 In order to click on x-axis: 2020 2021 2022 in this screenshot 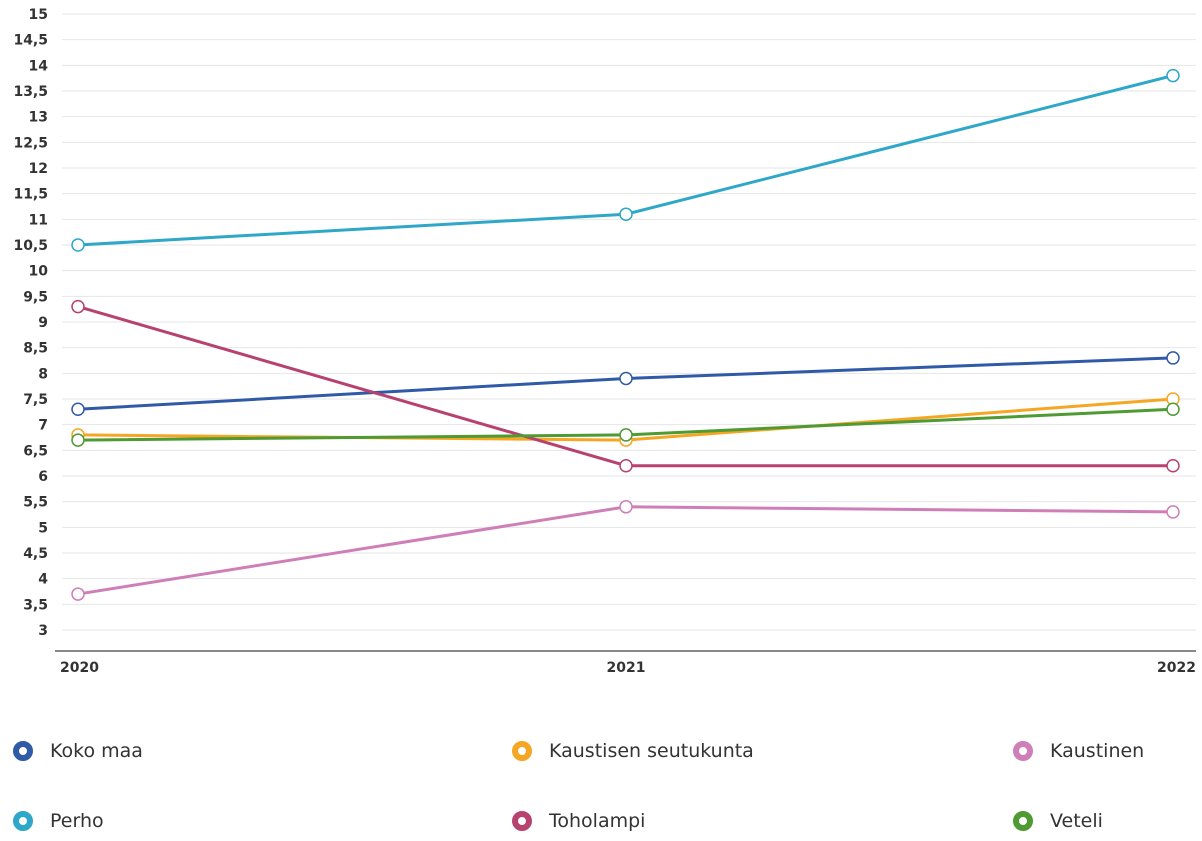, I will do `click(625, 663)`.